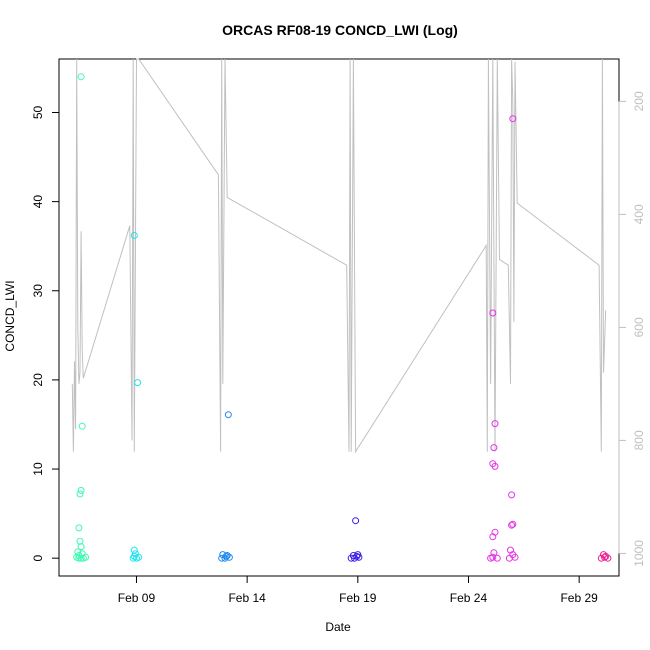 This screenshot has width=650, height=650. What do you see at coordinates (639, 214) in the screenshot?
I see `y2-tick-label: 400` at bounding box center [639, 214].